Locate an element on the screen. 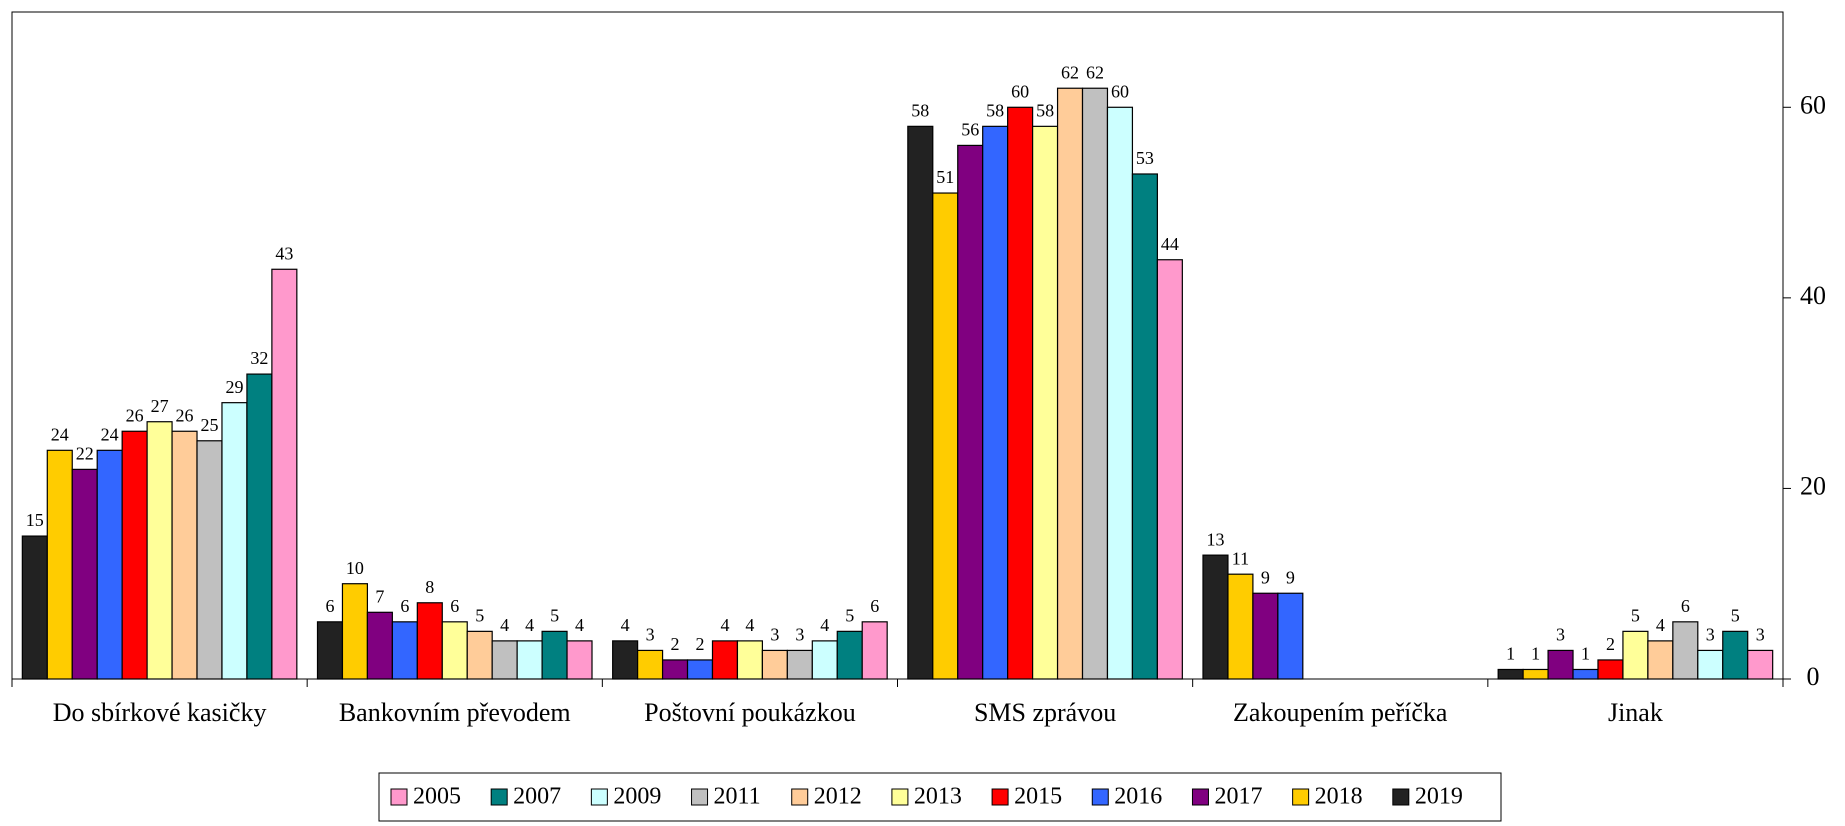  legend-label: 2012 is located at coordinates (838, 797).